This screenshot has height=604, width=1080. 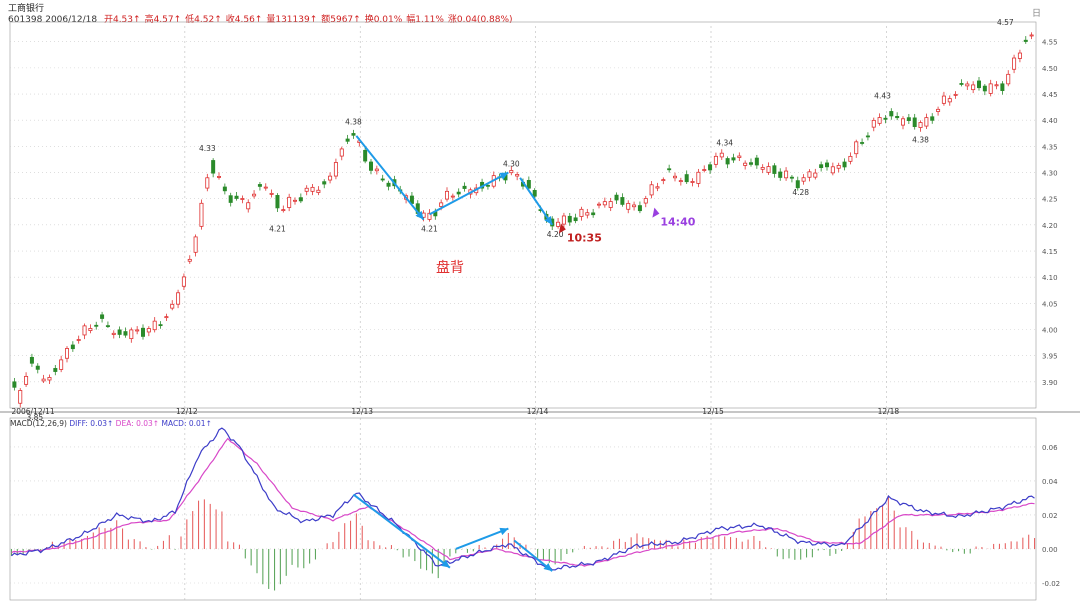 I want to click on macd-indicator-label: MACD(12,26,9), so click(x=39, y=423).